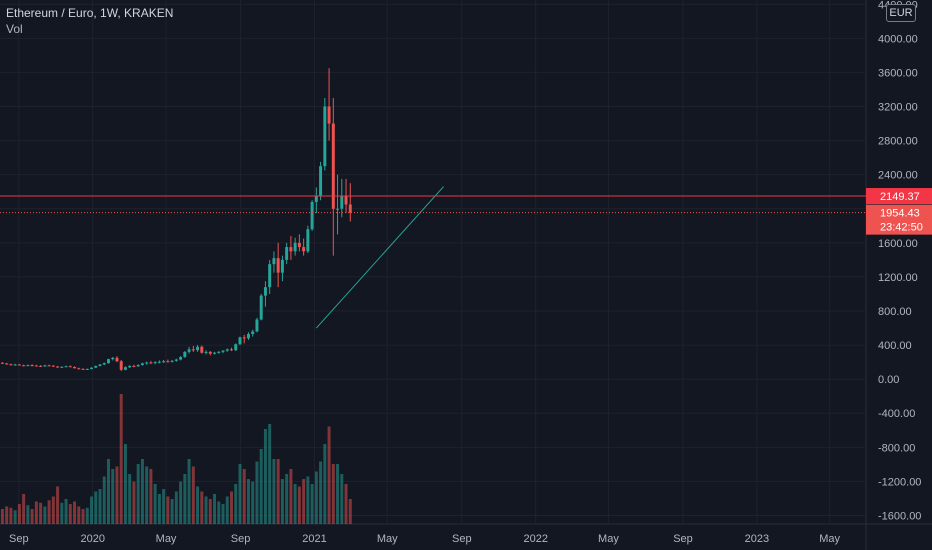 The image size is (932, 550). I want to click on x-tick-label: 2021, so click(314, 539).